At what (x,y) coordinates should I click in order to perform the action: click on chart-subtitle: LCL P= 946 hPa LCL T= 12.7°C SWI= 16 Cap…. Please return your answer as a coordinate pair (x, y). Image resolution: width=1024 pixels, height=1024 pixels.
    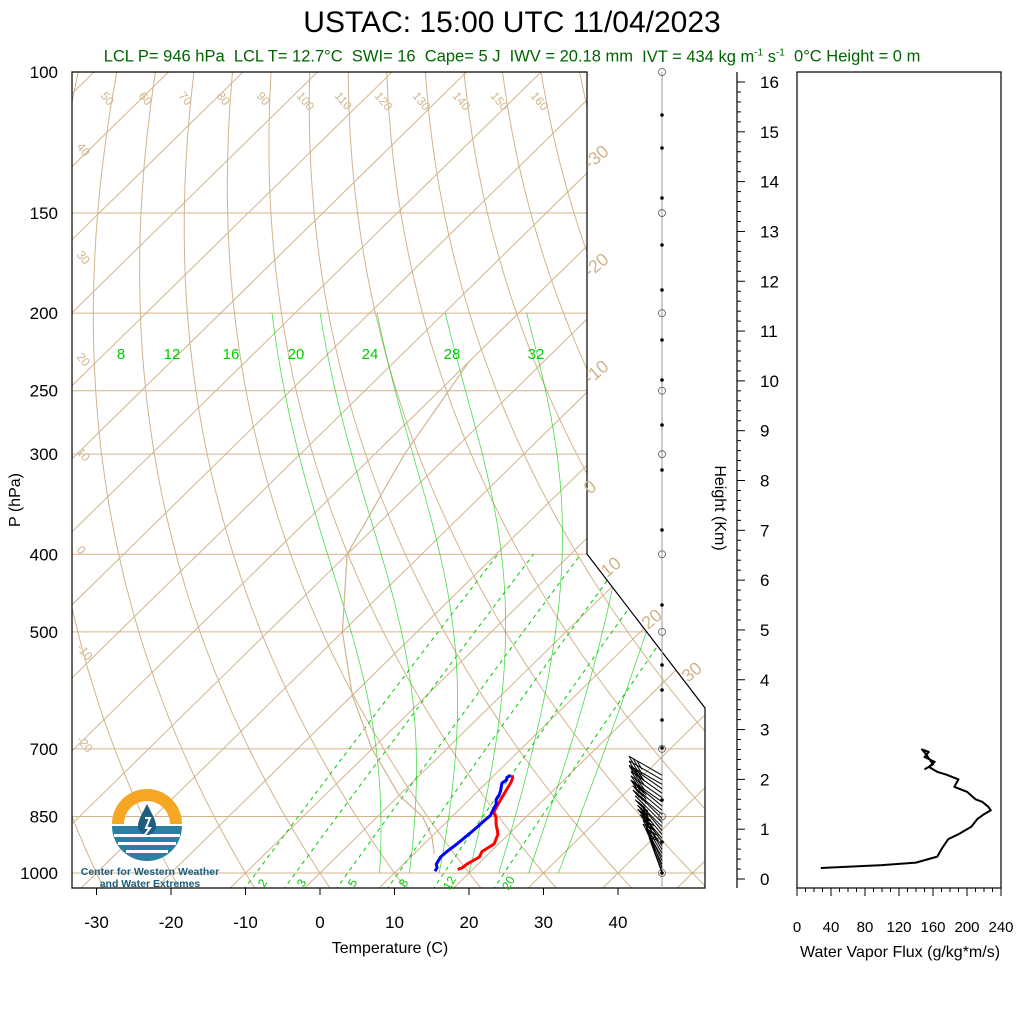
    Looking at the image, I should click on (512, 57).